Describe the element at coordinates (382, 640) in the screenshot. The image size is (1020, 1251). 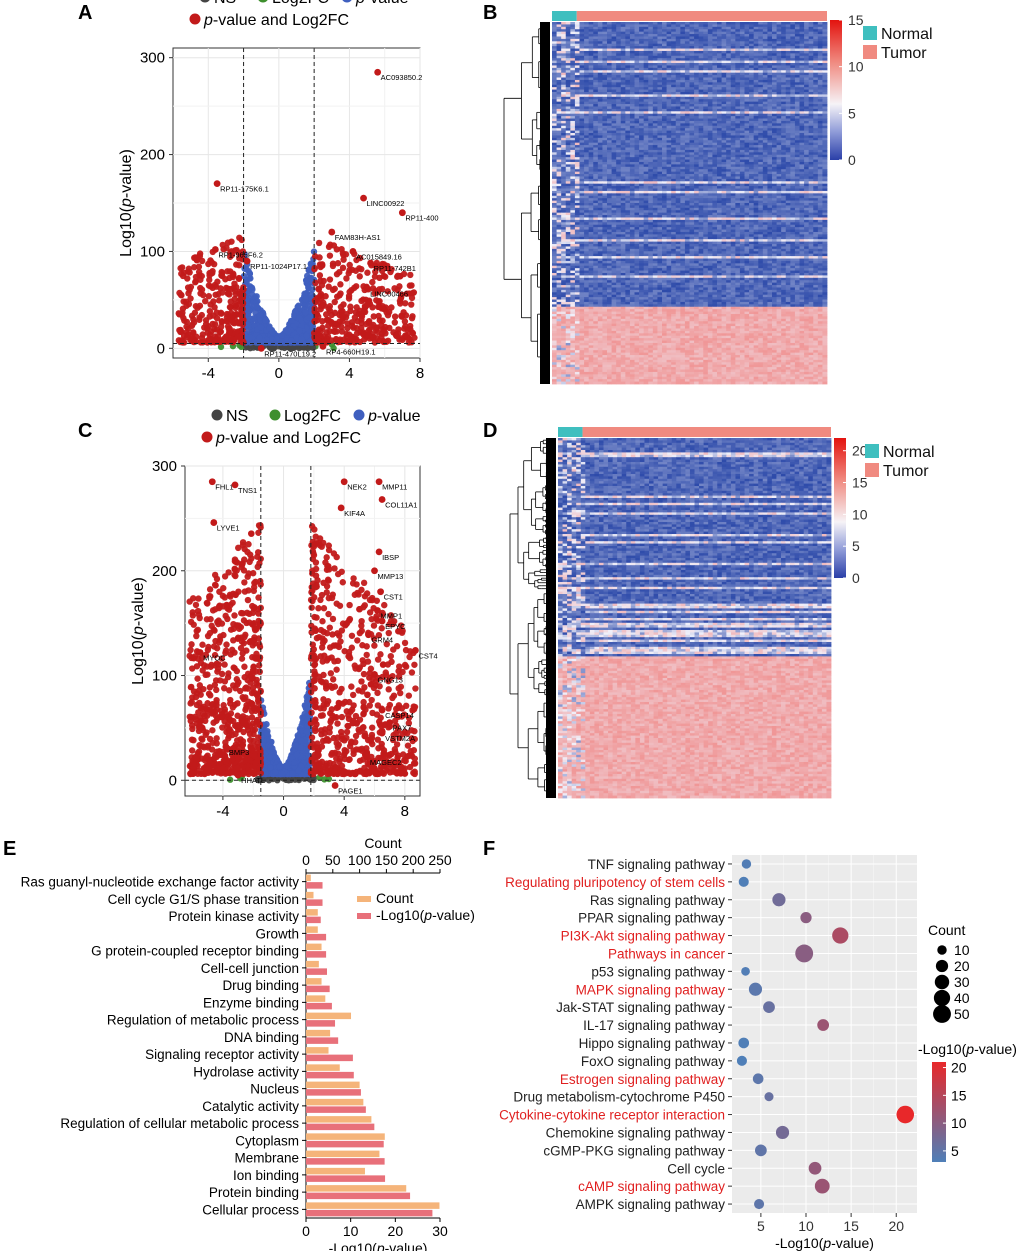
I see `point-label: GRM4` at that location.